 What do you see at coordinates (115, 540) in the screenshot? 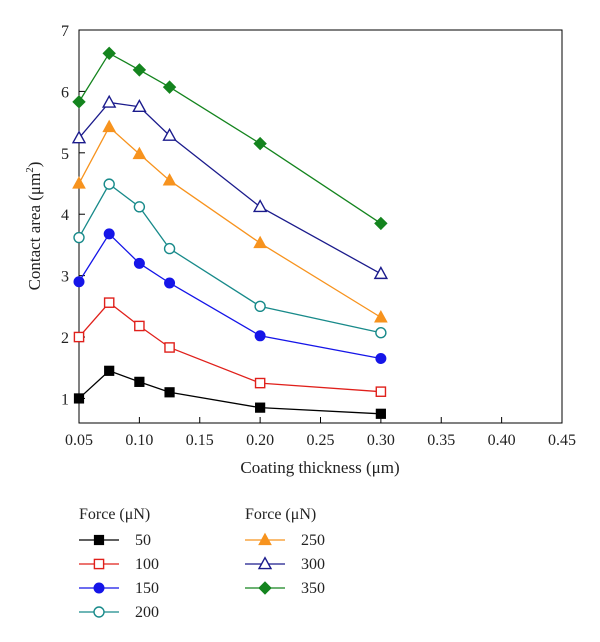
I see `legend-item-50: 50` at bounding box center [115, 540].